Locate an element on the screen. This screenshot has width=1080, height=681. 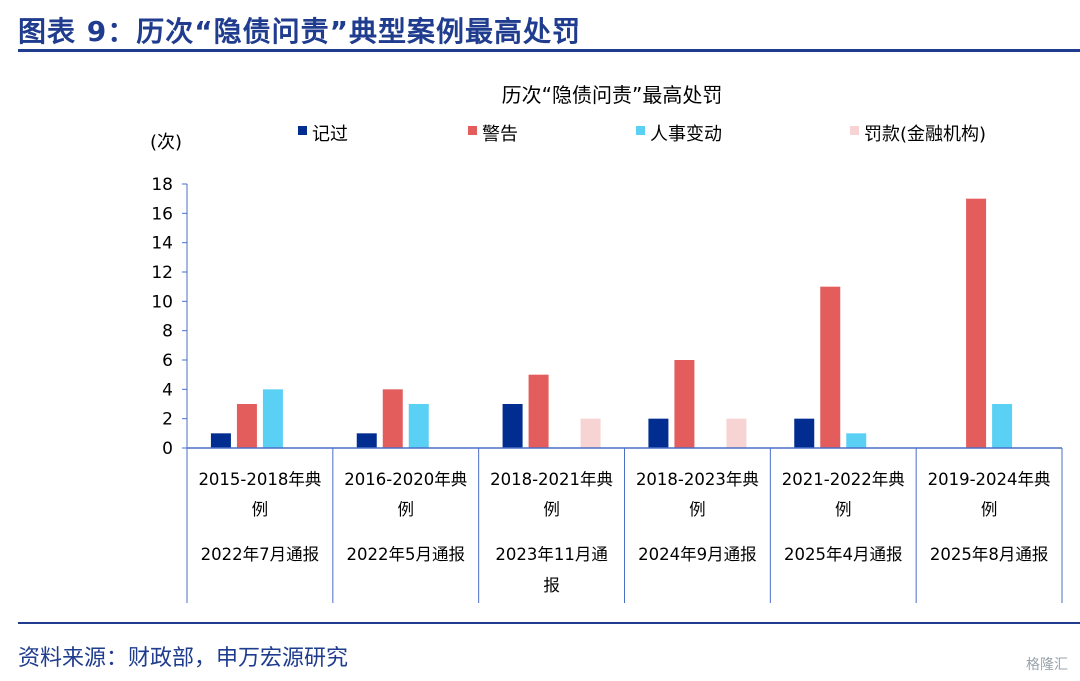
chart-title: 历次“隐债问责”最高处罚 is located at coordinates (612, 95).